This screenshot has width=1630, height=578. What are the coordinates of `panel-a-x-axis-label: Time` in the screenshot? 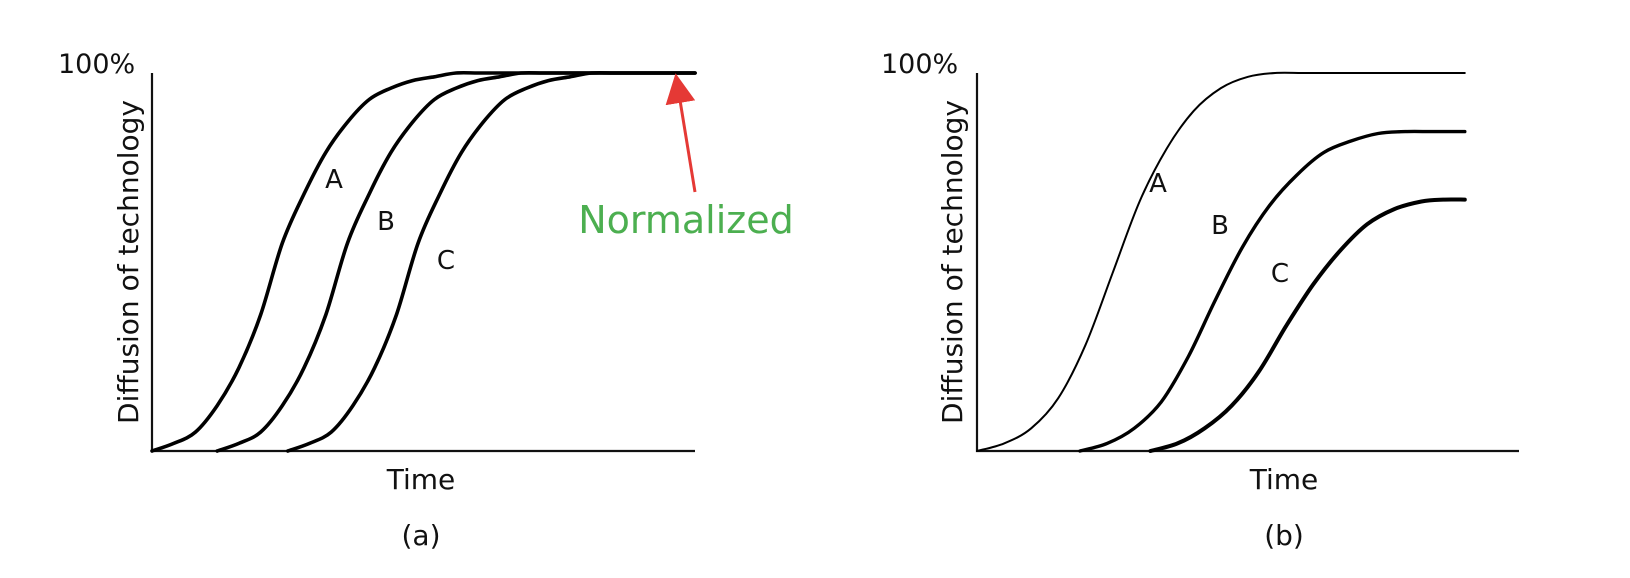 It's located at (421, 479).